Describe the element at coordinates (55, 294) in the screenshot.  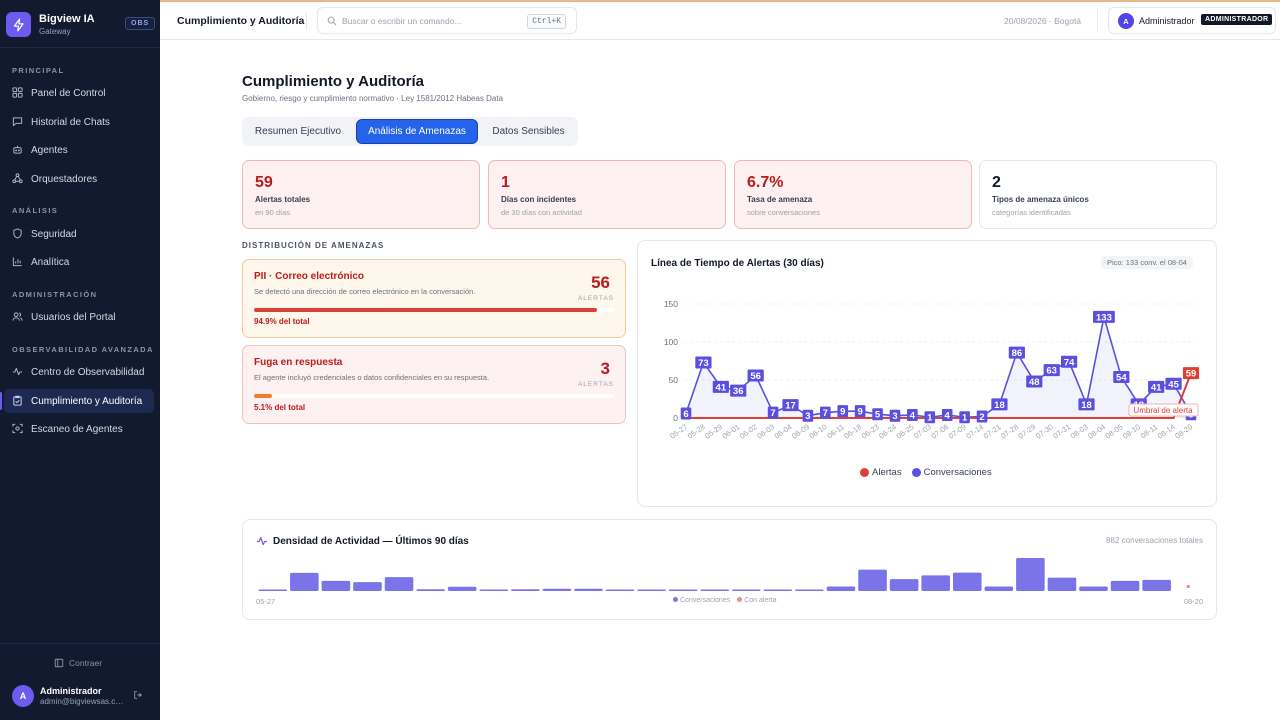
I see `section-label-administracion: ADMINISTRACIÓN` at that location.